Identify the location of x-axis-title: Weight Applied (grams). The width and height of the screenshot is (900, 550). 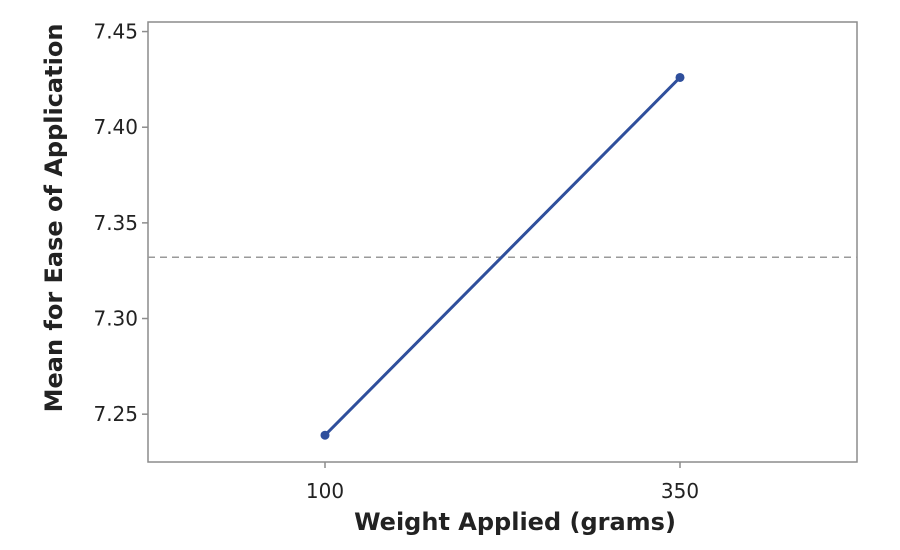
(515, 522).